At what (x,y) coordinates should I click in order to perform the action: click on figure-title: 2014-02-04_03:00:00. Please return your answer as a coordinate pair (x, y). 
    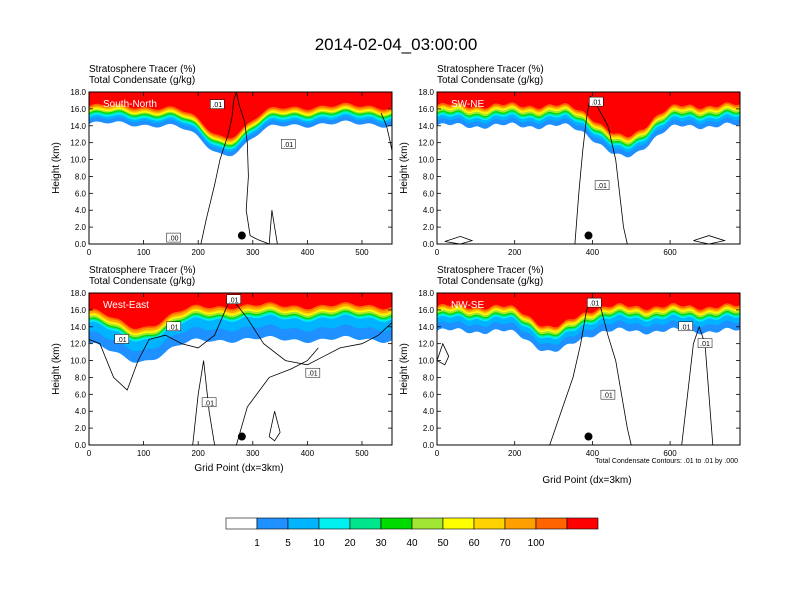
    Looking at the image, I should click on (396, 44).